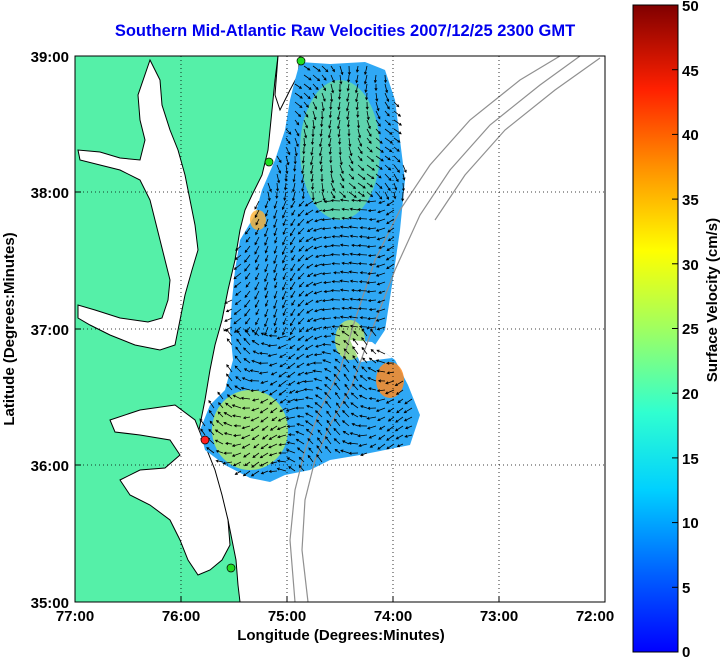  Describe the element at coordinates (499, 616) in the screenshot. I see `x-tick-label: 73:00` at that location.